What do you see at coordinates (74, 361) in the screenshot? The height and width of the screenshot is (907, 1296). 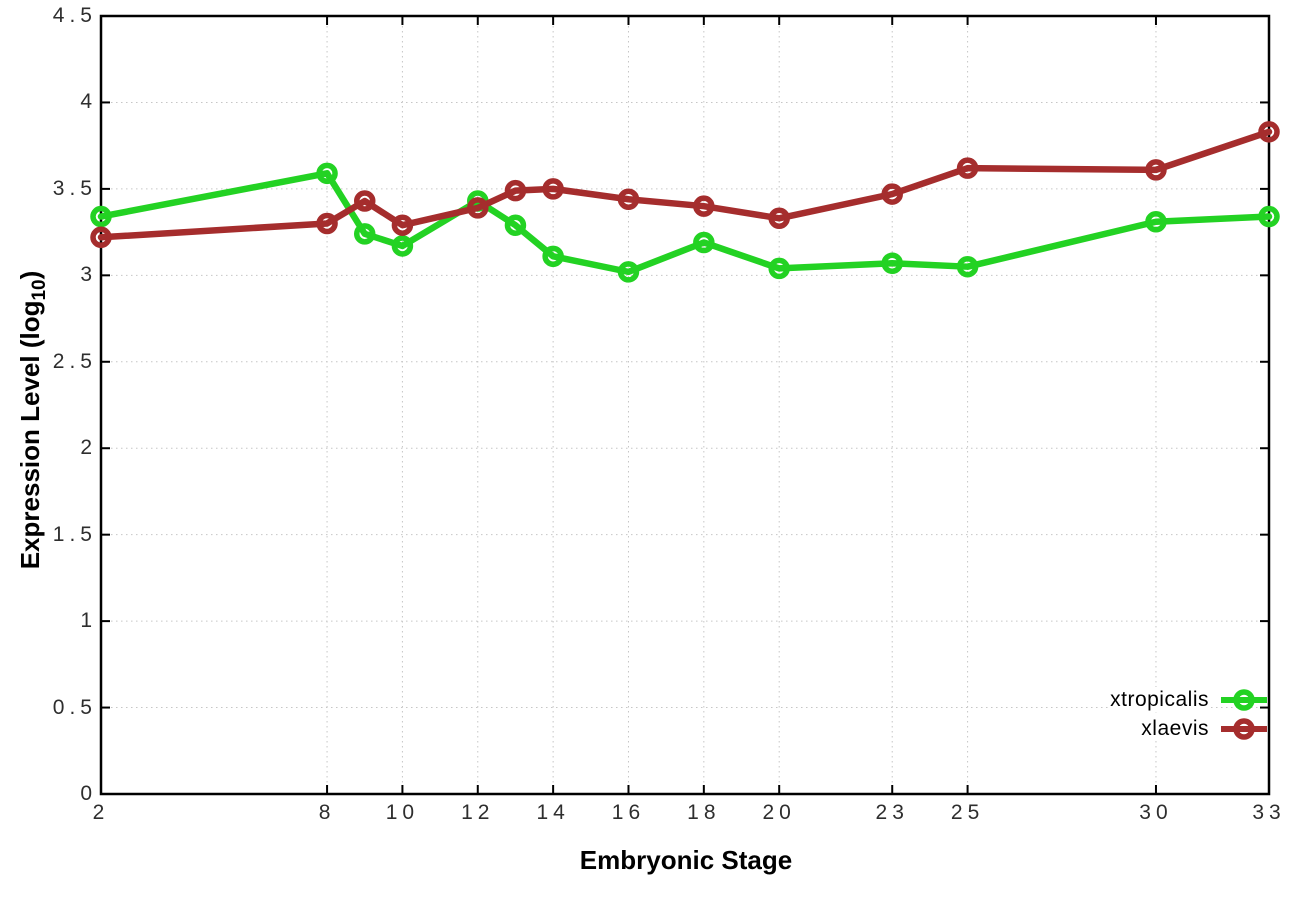 I see `y-tick-label: 2.5` at bounding box center [74, 361].